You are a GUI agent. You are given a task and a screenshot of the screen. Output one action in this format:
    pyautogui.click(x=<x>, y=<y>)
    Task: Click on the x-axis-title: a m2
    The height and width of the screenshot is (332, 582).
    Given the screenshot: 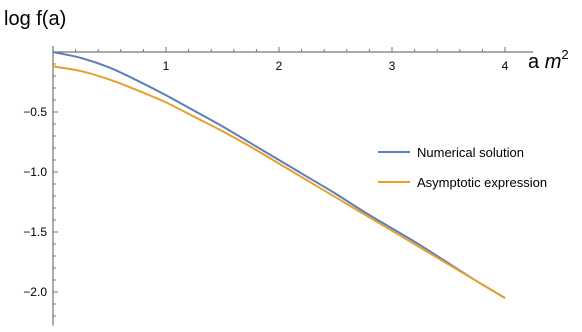 What is the action you would take?
    pyautogui.click(x=548, y=60)
    